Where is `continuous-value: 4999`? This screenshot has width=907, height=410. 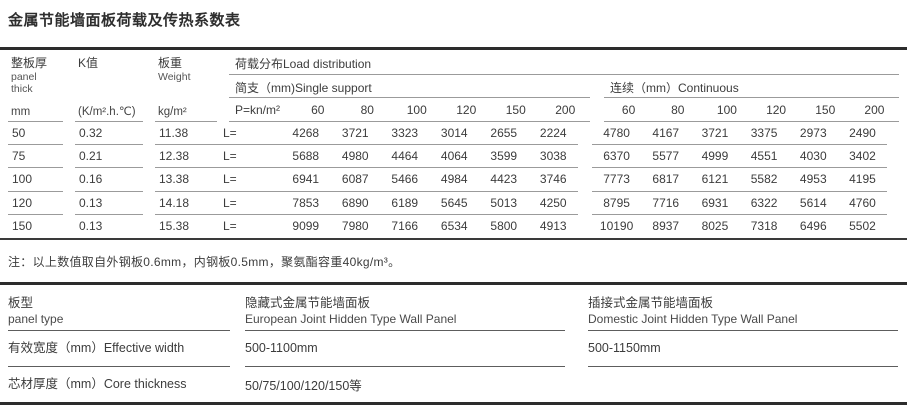
continuous-value: 4999 is located at coordinates (715, 156).